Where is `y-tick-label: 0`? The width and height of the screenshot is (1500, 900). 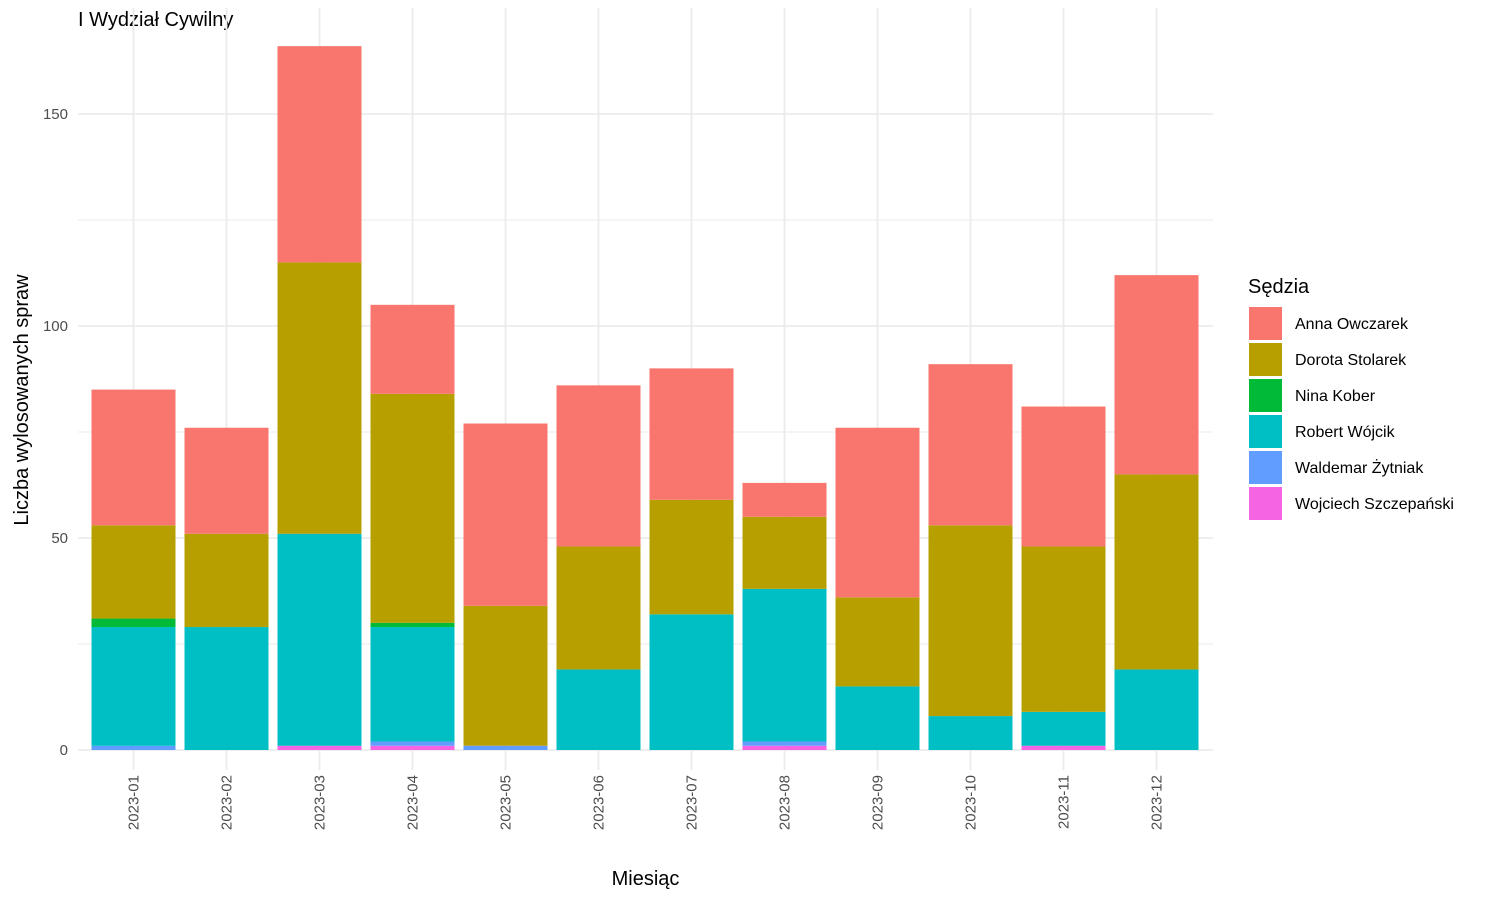 y-tick-label: 0 is located at coordinates (64, 750).